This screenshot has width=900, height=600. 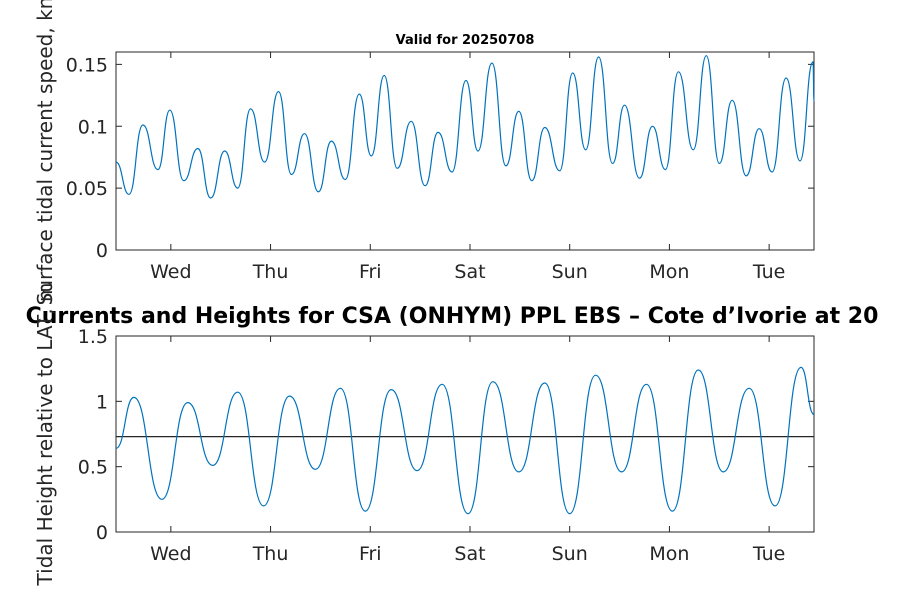 I want to click on y-axis-label: Tidal Height relative to LAT, m, so click(x=45, y=435).